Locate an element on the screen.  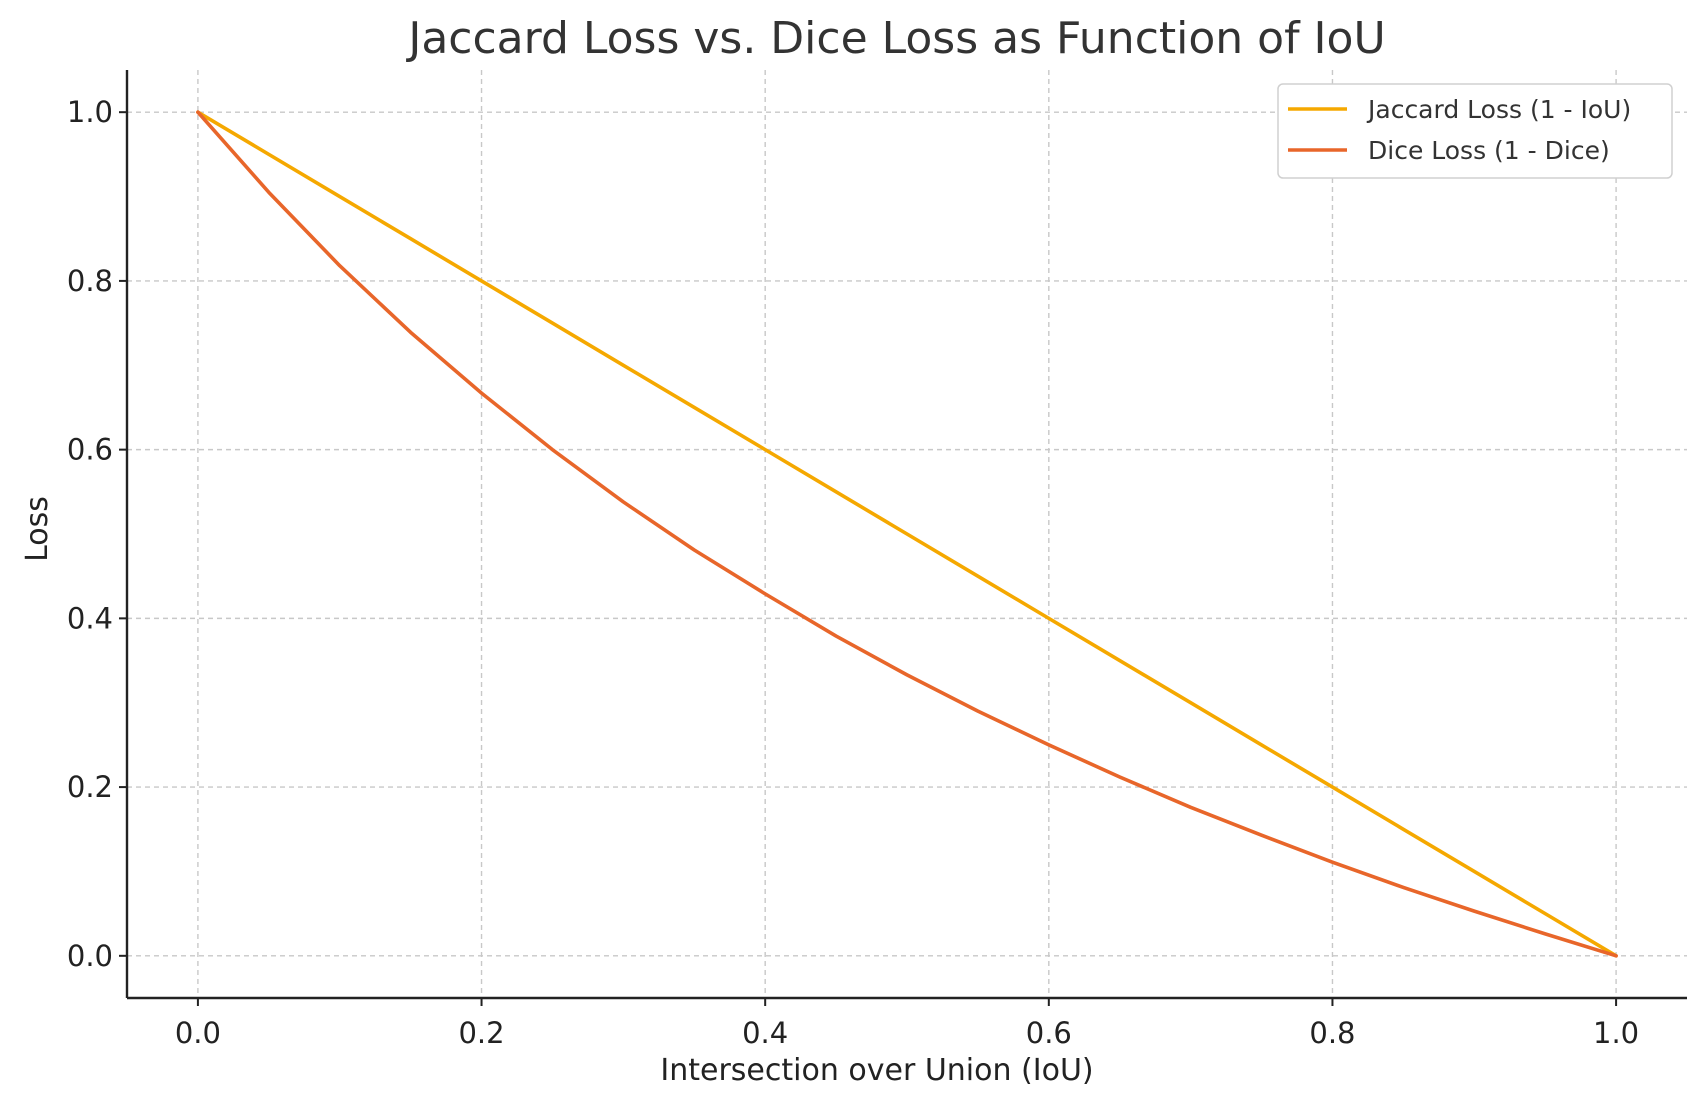
legend-box is located at coordinates (1475, 131).